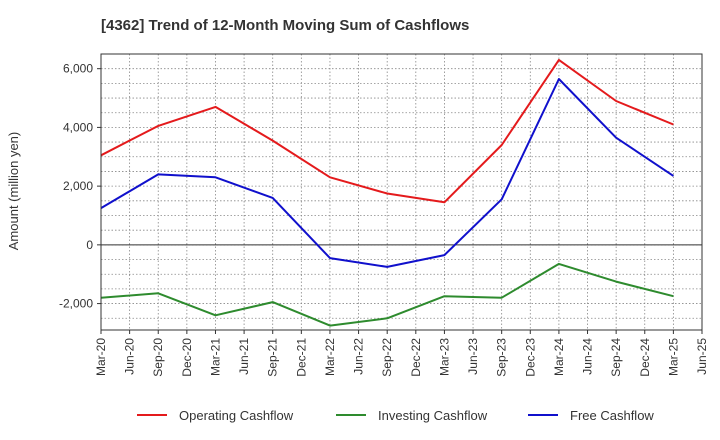  Describe the element at coordinates (359, 356) in the screenshot. I see `x-tick-label: Jun-22` at that location.